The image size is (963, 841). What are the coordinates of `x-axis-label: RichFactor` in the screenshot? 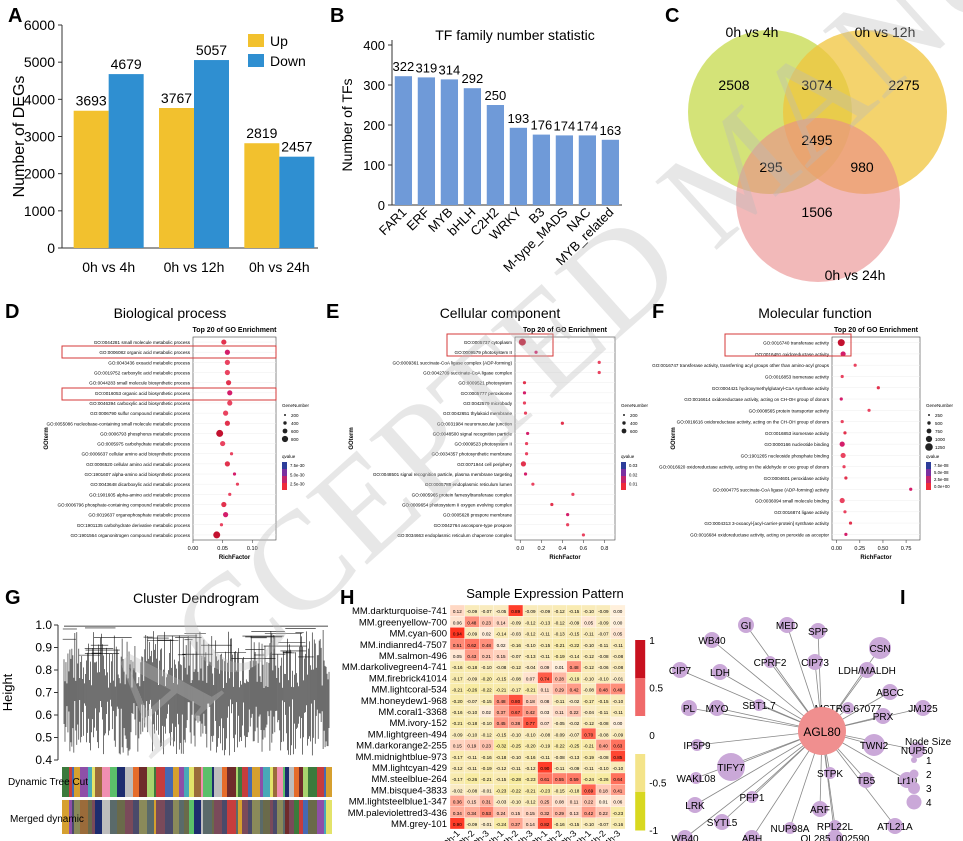 It's located at (235, 558).